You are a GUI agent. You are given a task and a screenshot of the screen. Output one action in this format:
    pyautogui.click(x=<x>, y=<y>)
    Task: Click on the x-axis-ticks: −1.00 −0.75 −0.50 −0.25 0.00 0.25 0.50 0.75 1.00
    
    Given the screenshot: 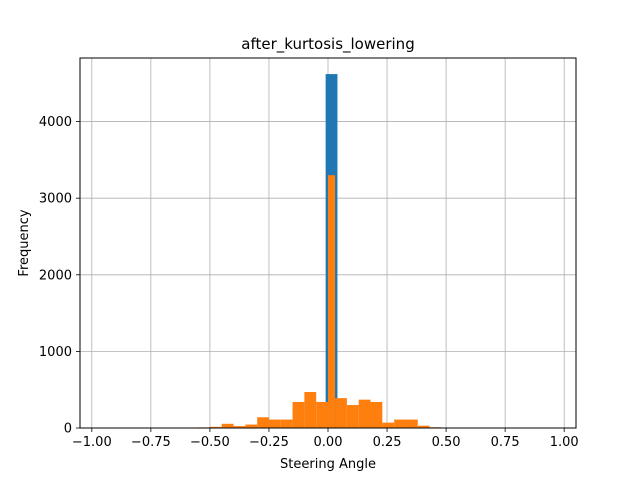 What is the action you would take?
    pyautogui.click(x=325, y=439)
    